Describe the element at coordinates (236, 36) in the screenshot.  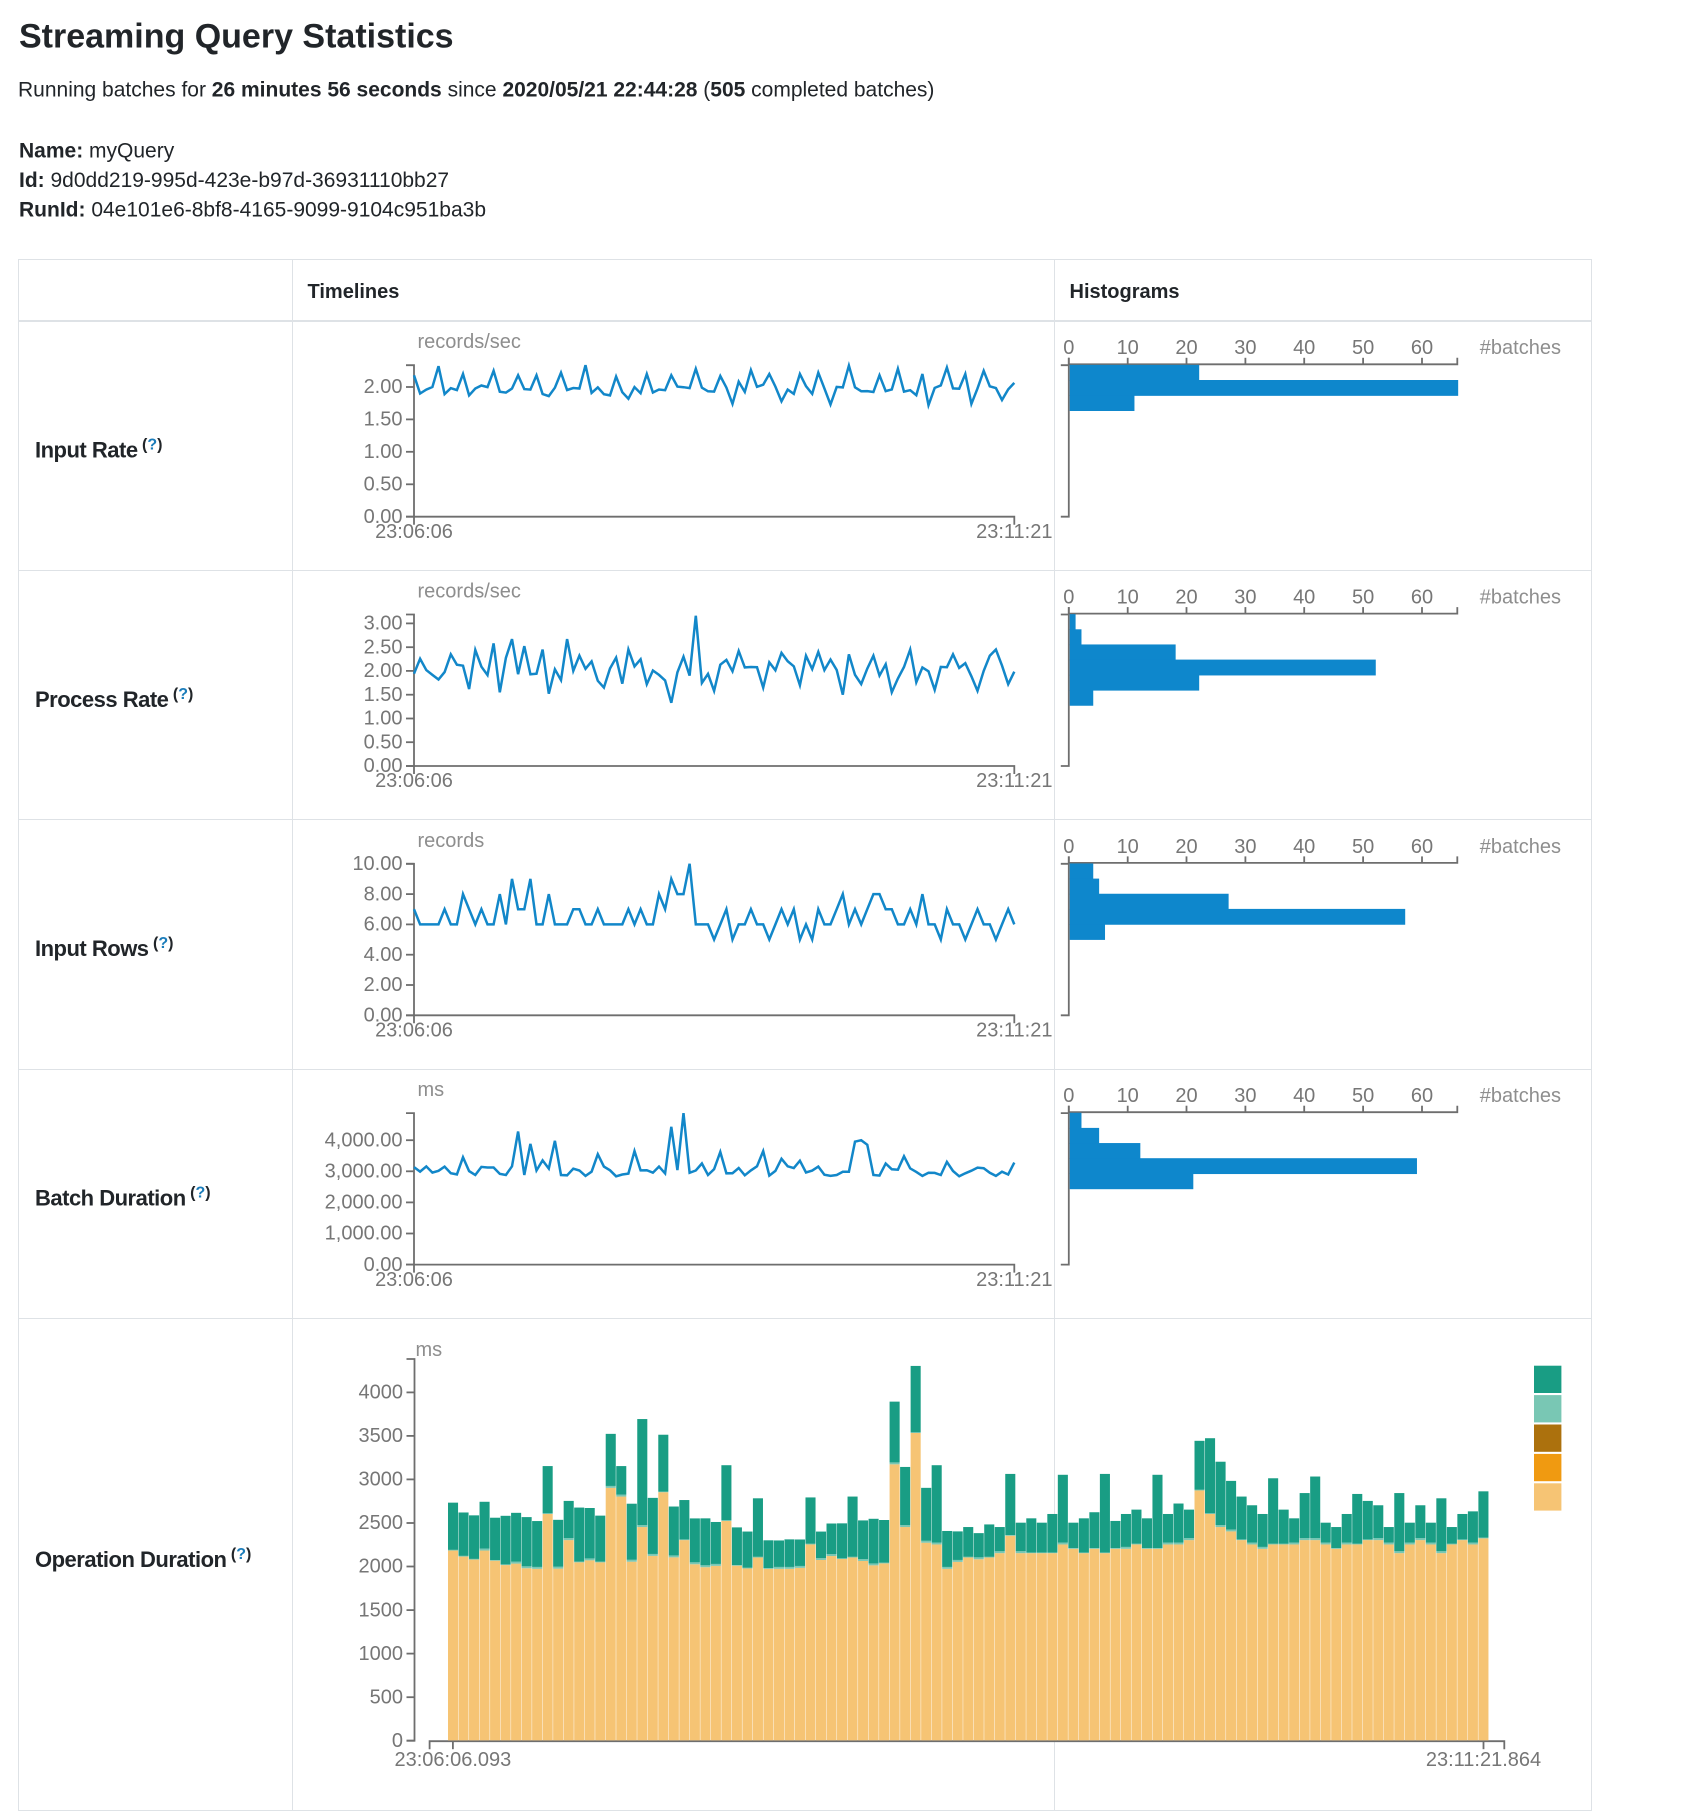
I see `svg-text: Streaming Query Statistics` at that location.